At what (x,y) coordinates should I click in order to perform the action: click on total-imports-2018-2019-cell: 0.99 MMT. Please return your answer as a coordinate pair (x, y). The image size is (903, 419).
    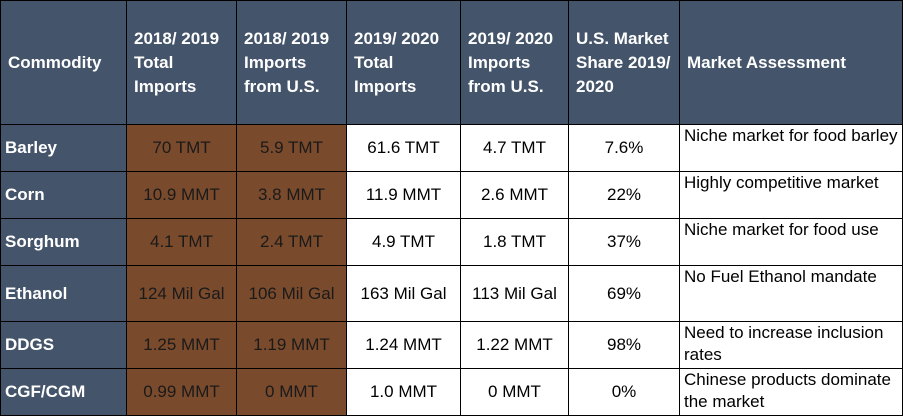
    Looking at the image, I should click on (181, 392).